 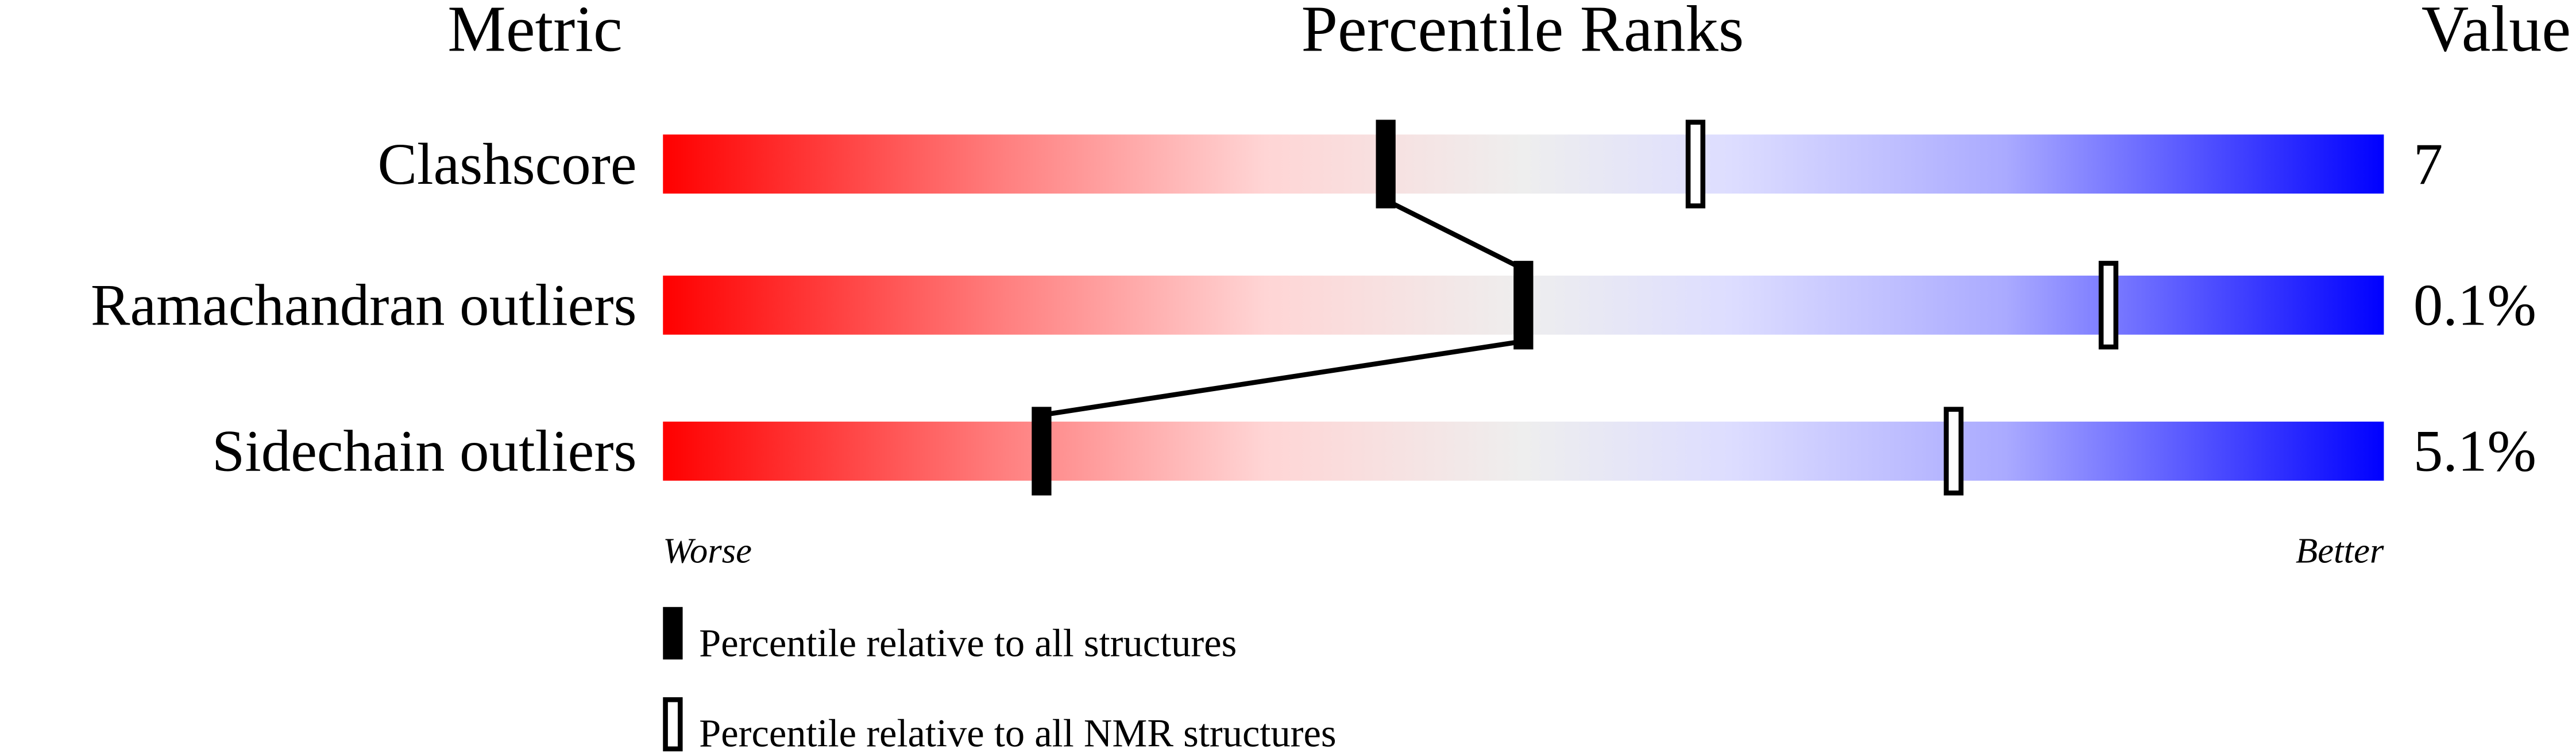 What do you see at coordinates (534, 32) in the screenshot?
I see `header-metric: Metric` at bounding box center [534, 32].